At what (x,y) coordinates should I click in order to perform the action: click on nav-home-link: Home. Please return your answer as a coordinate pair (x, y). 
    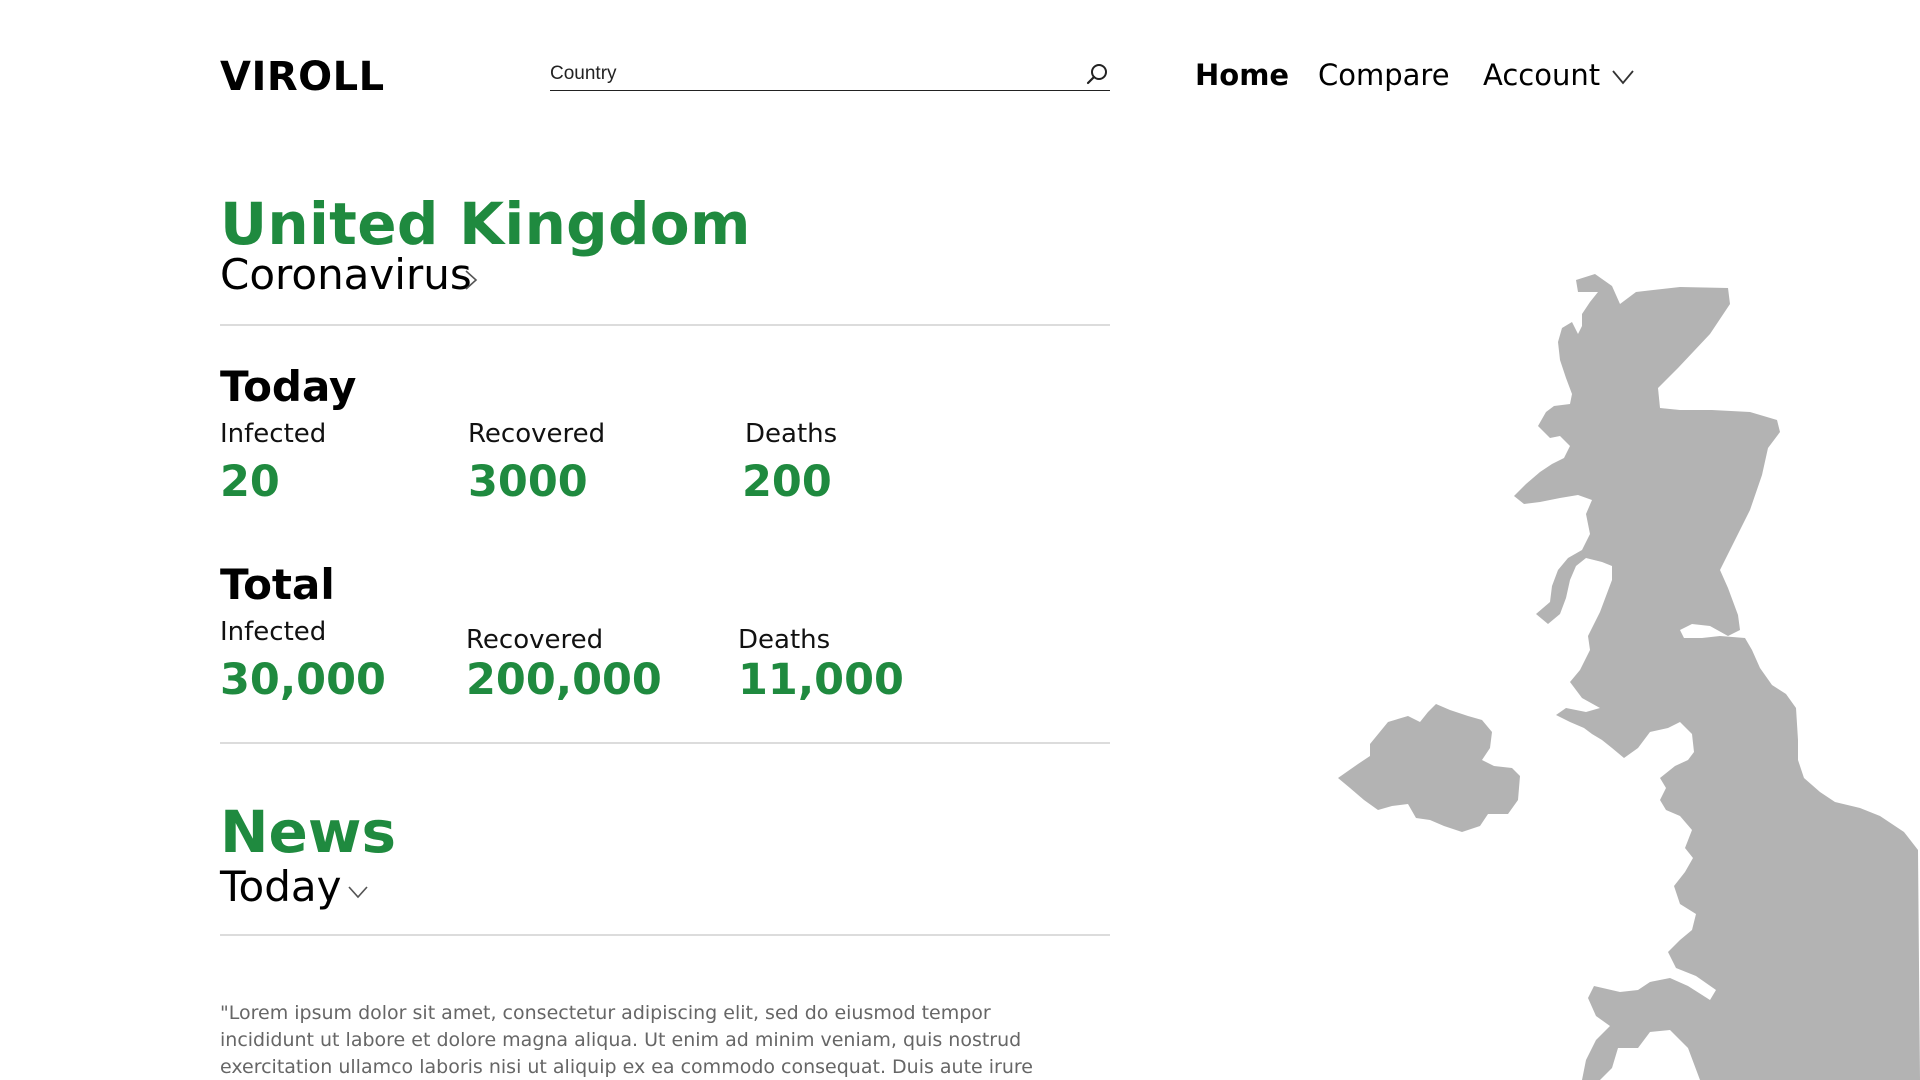
    Looking at the image, I should click on (1242, 75).